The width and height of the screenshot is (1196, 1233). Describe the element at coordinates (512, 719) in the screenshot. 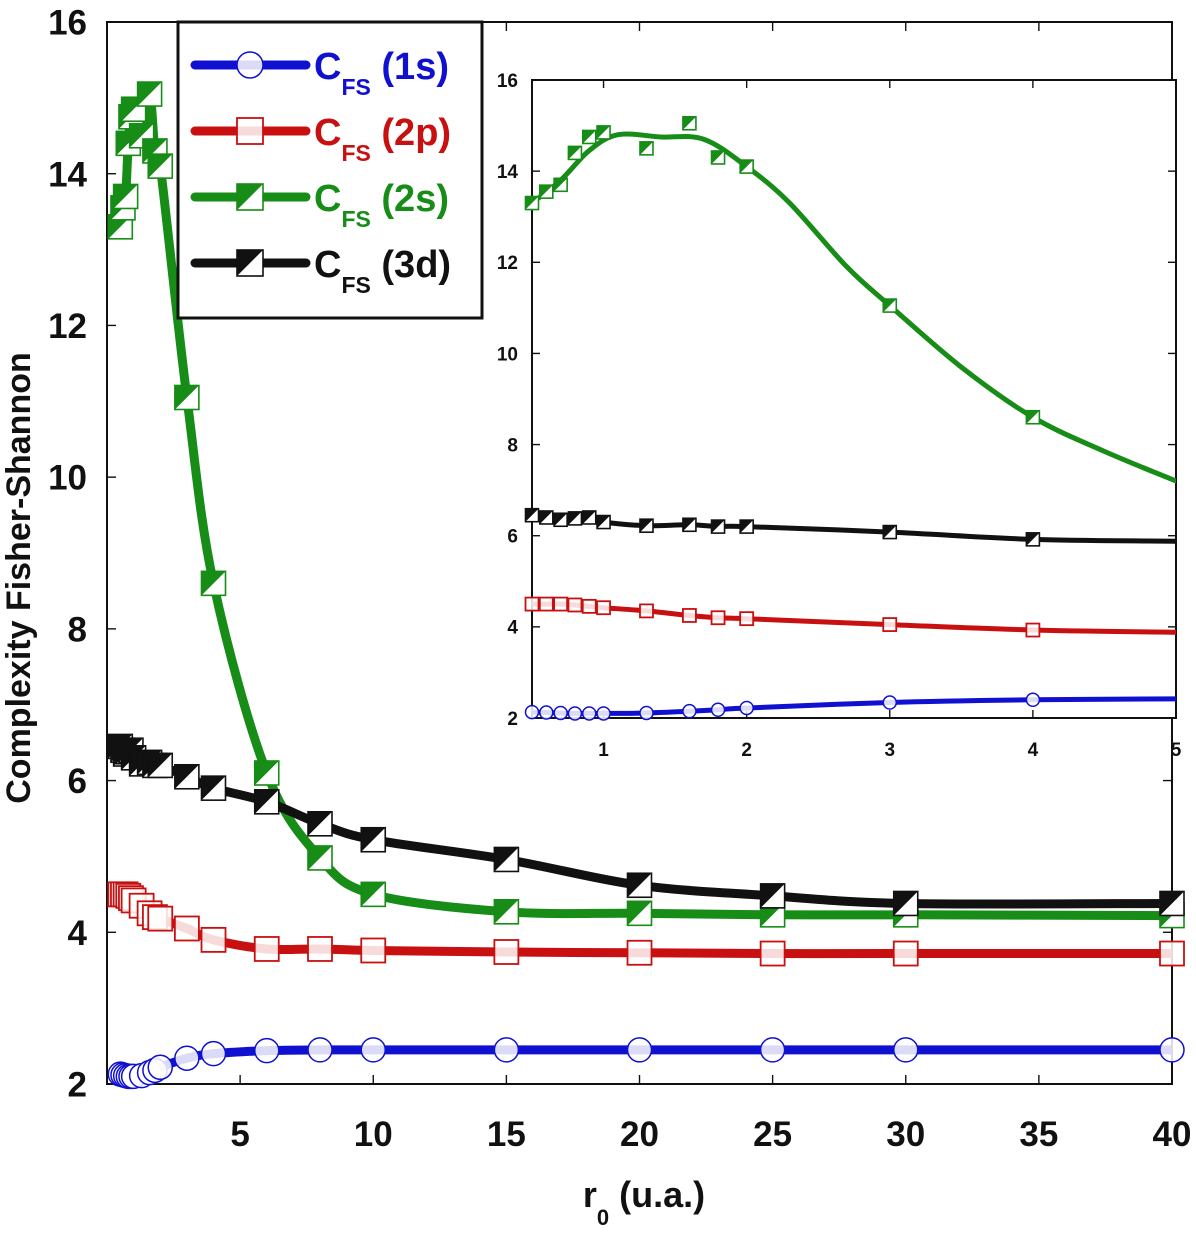

I see `inset-y-tick-label: 2` at that location.